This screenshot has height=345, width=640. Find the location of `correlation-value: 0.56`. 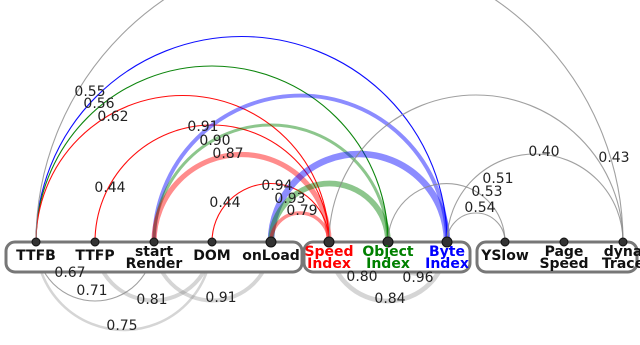

correlation-value: 0.56 is located at coordinates (98, 104).